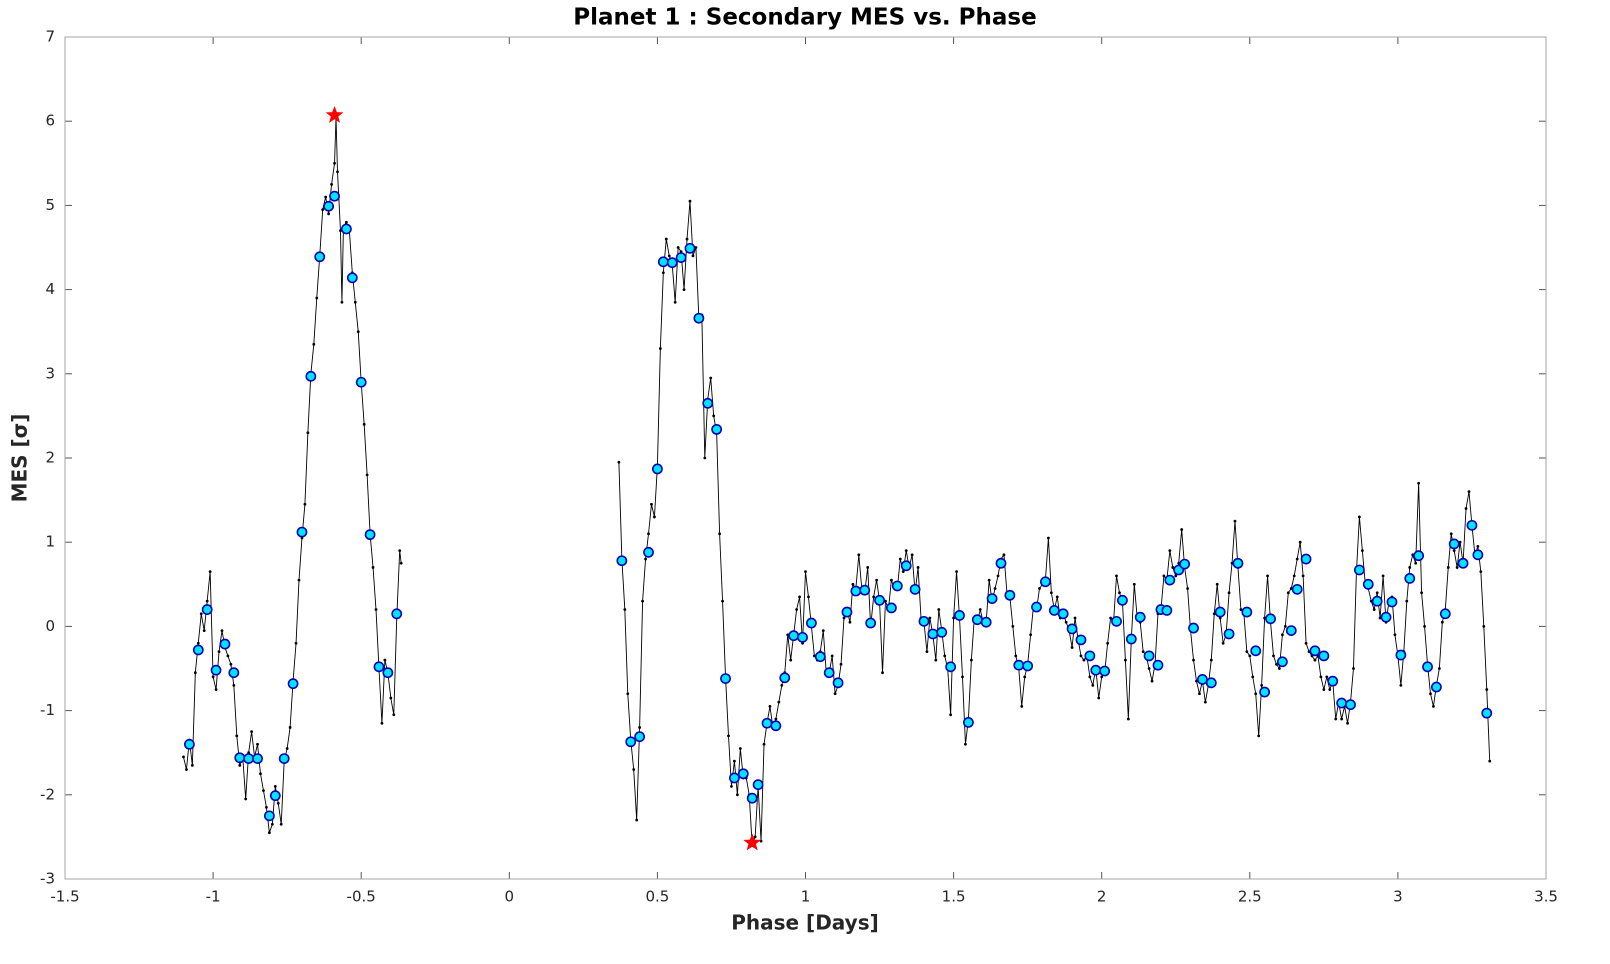 This screenshot has width=1610, height=964. I want to click on x-tick-label: -1, so click(213, 897).